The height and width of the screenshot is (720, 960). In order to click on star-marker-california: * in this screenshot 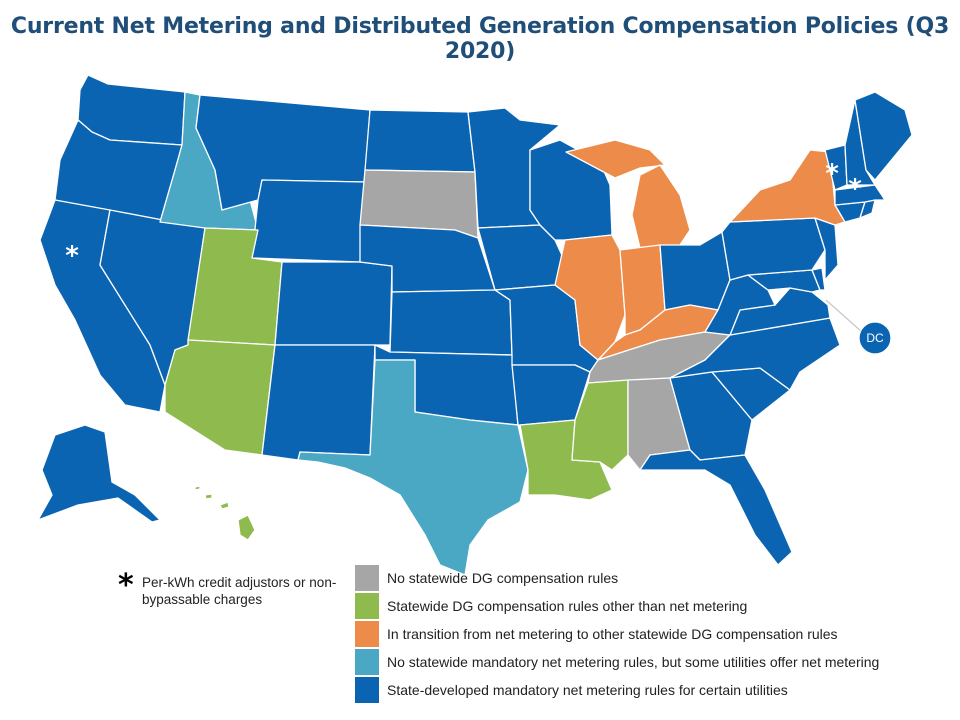, I will do `click(72, 256)`.